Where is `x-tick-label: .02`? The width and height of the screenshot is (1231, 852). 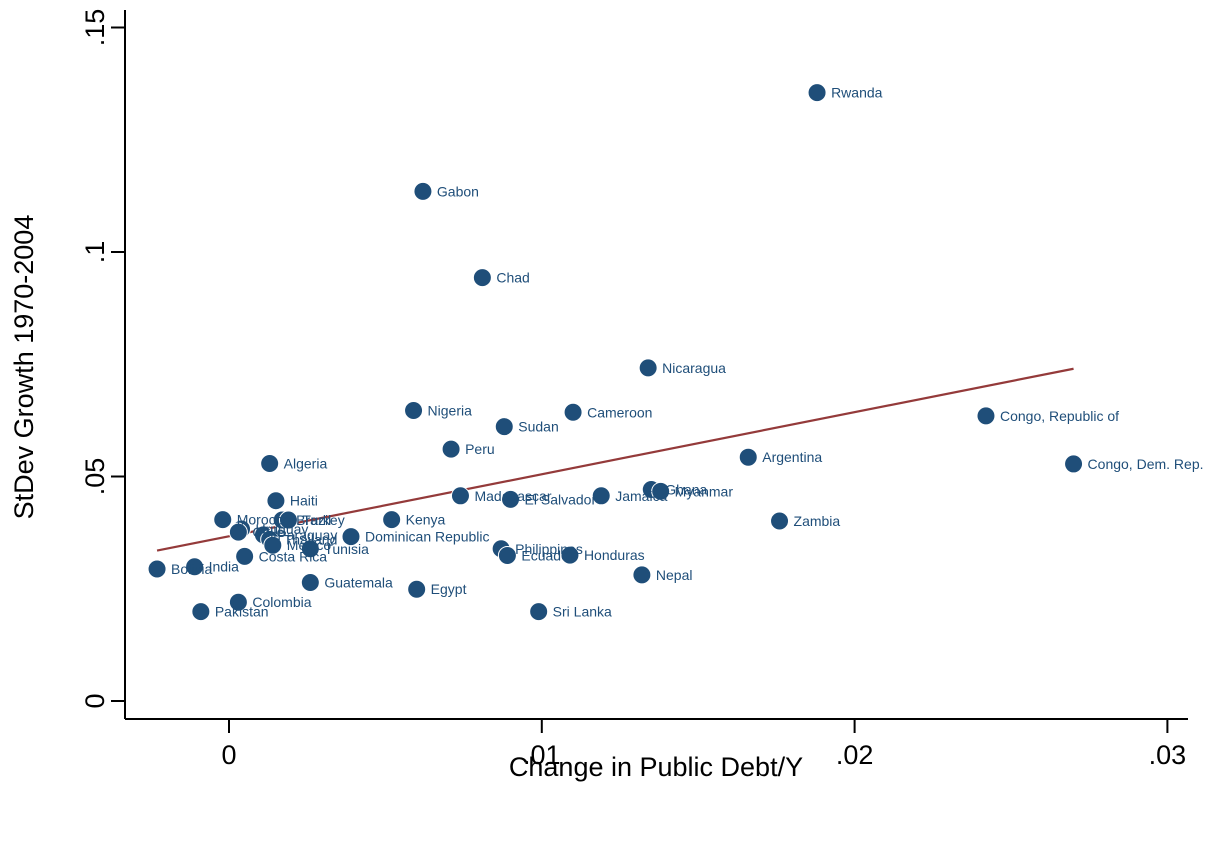 x-tick-label: .02 is located at coordinates (855, 755).